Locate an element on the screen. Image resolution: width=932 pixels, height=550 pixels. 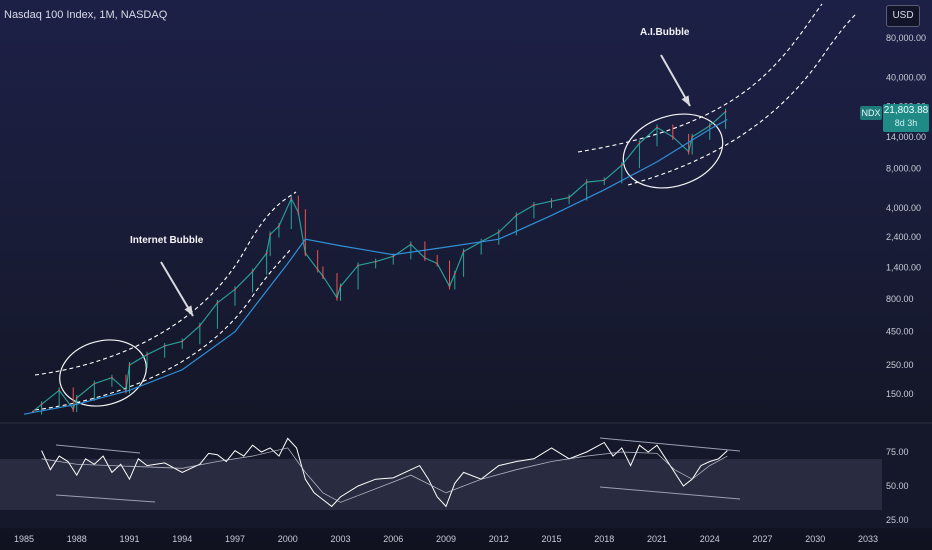
x-tick-label: 2015 is located at coordinates (551, 539).